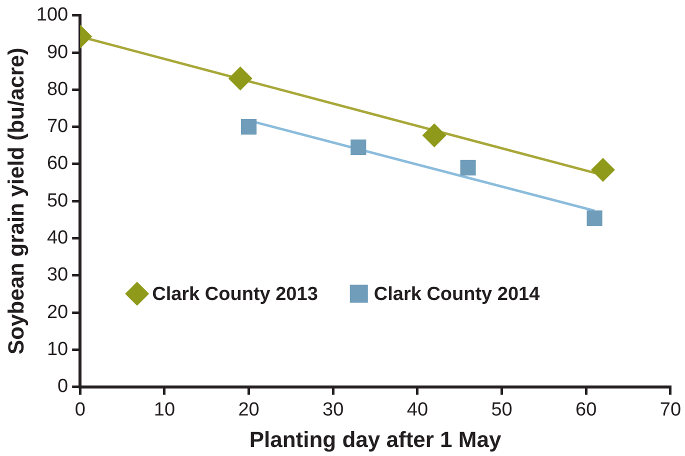  Describe the element at coordinates (249, 409) in the screenshot. I see `x-tick-label: 20` at that location.